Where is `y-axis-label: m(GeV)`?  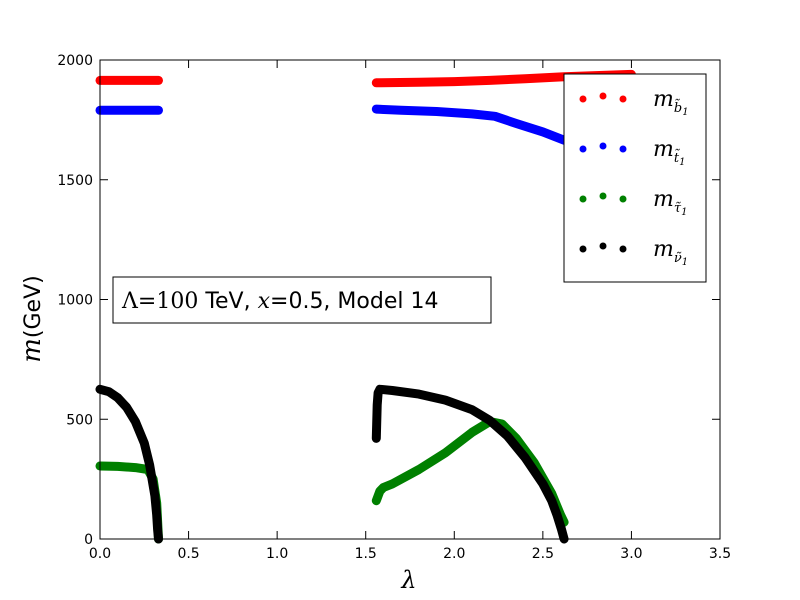 y-axis-label: m(GeV) is located at coordinates (32, 318).